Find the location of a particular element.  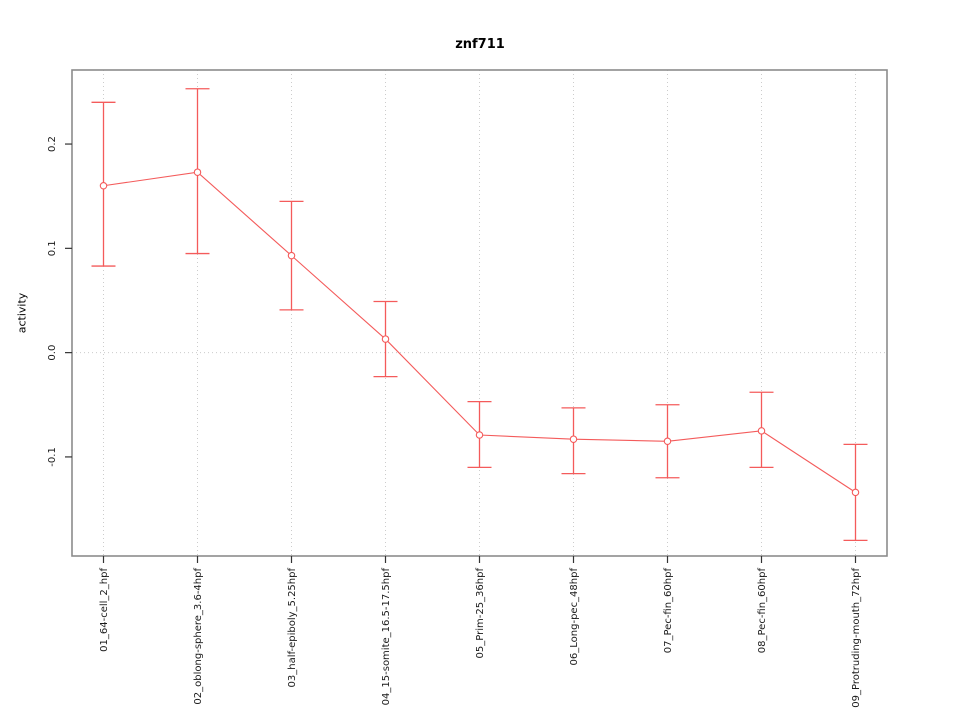

x-tick-label: 06_Long-pec_48hpf is located at coordinates (574, 617).